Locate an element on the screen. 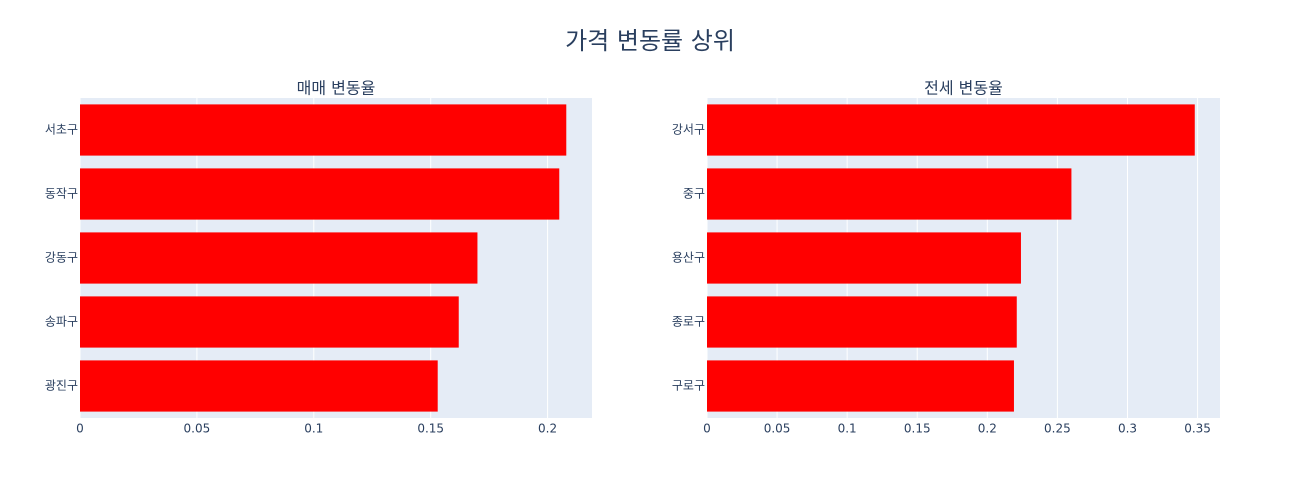 The height and width of the screenshot is (500, 1300). chart-title: 가격 변동률 상위 is located at coordinates (650, 41).